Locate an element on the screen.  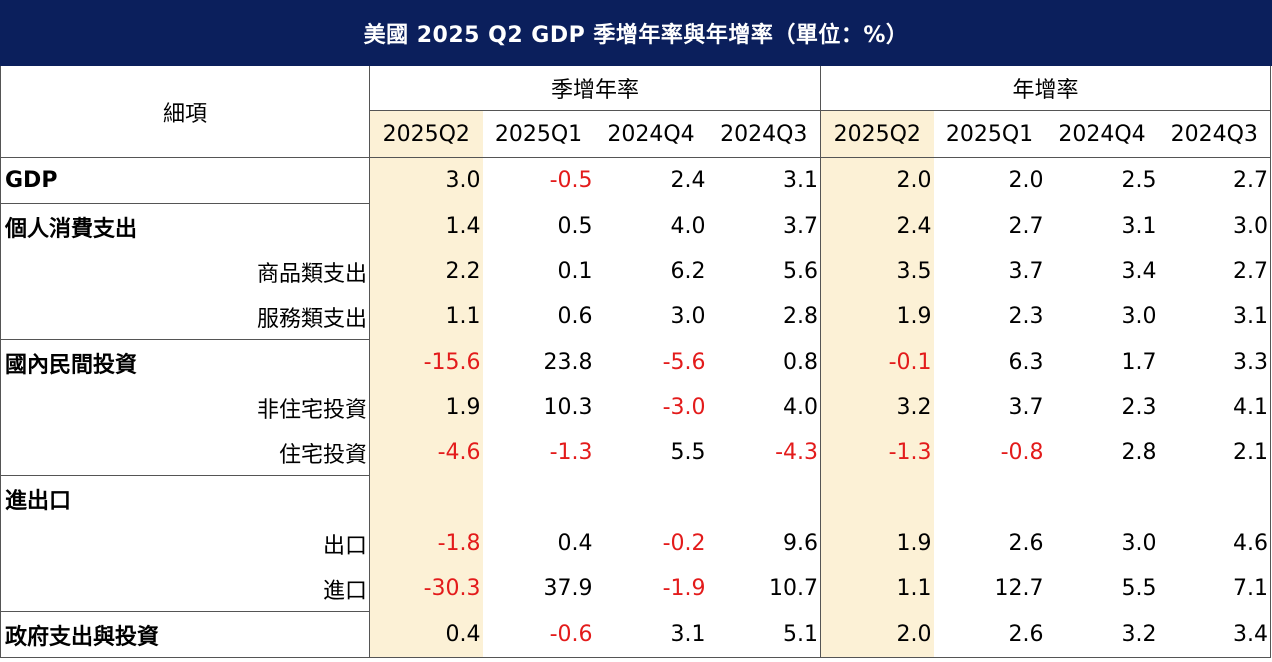
qoq-value-cell: 5.5 is located at coordinates (688, 453).